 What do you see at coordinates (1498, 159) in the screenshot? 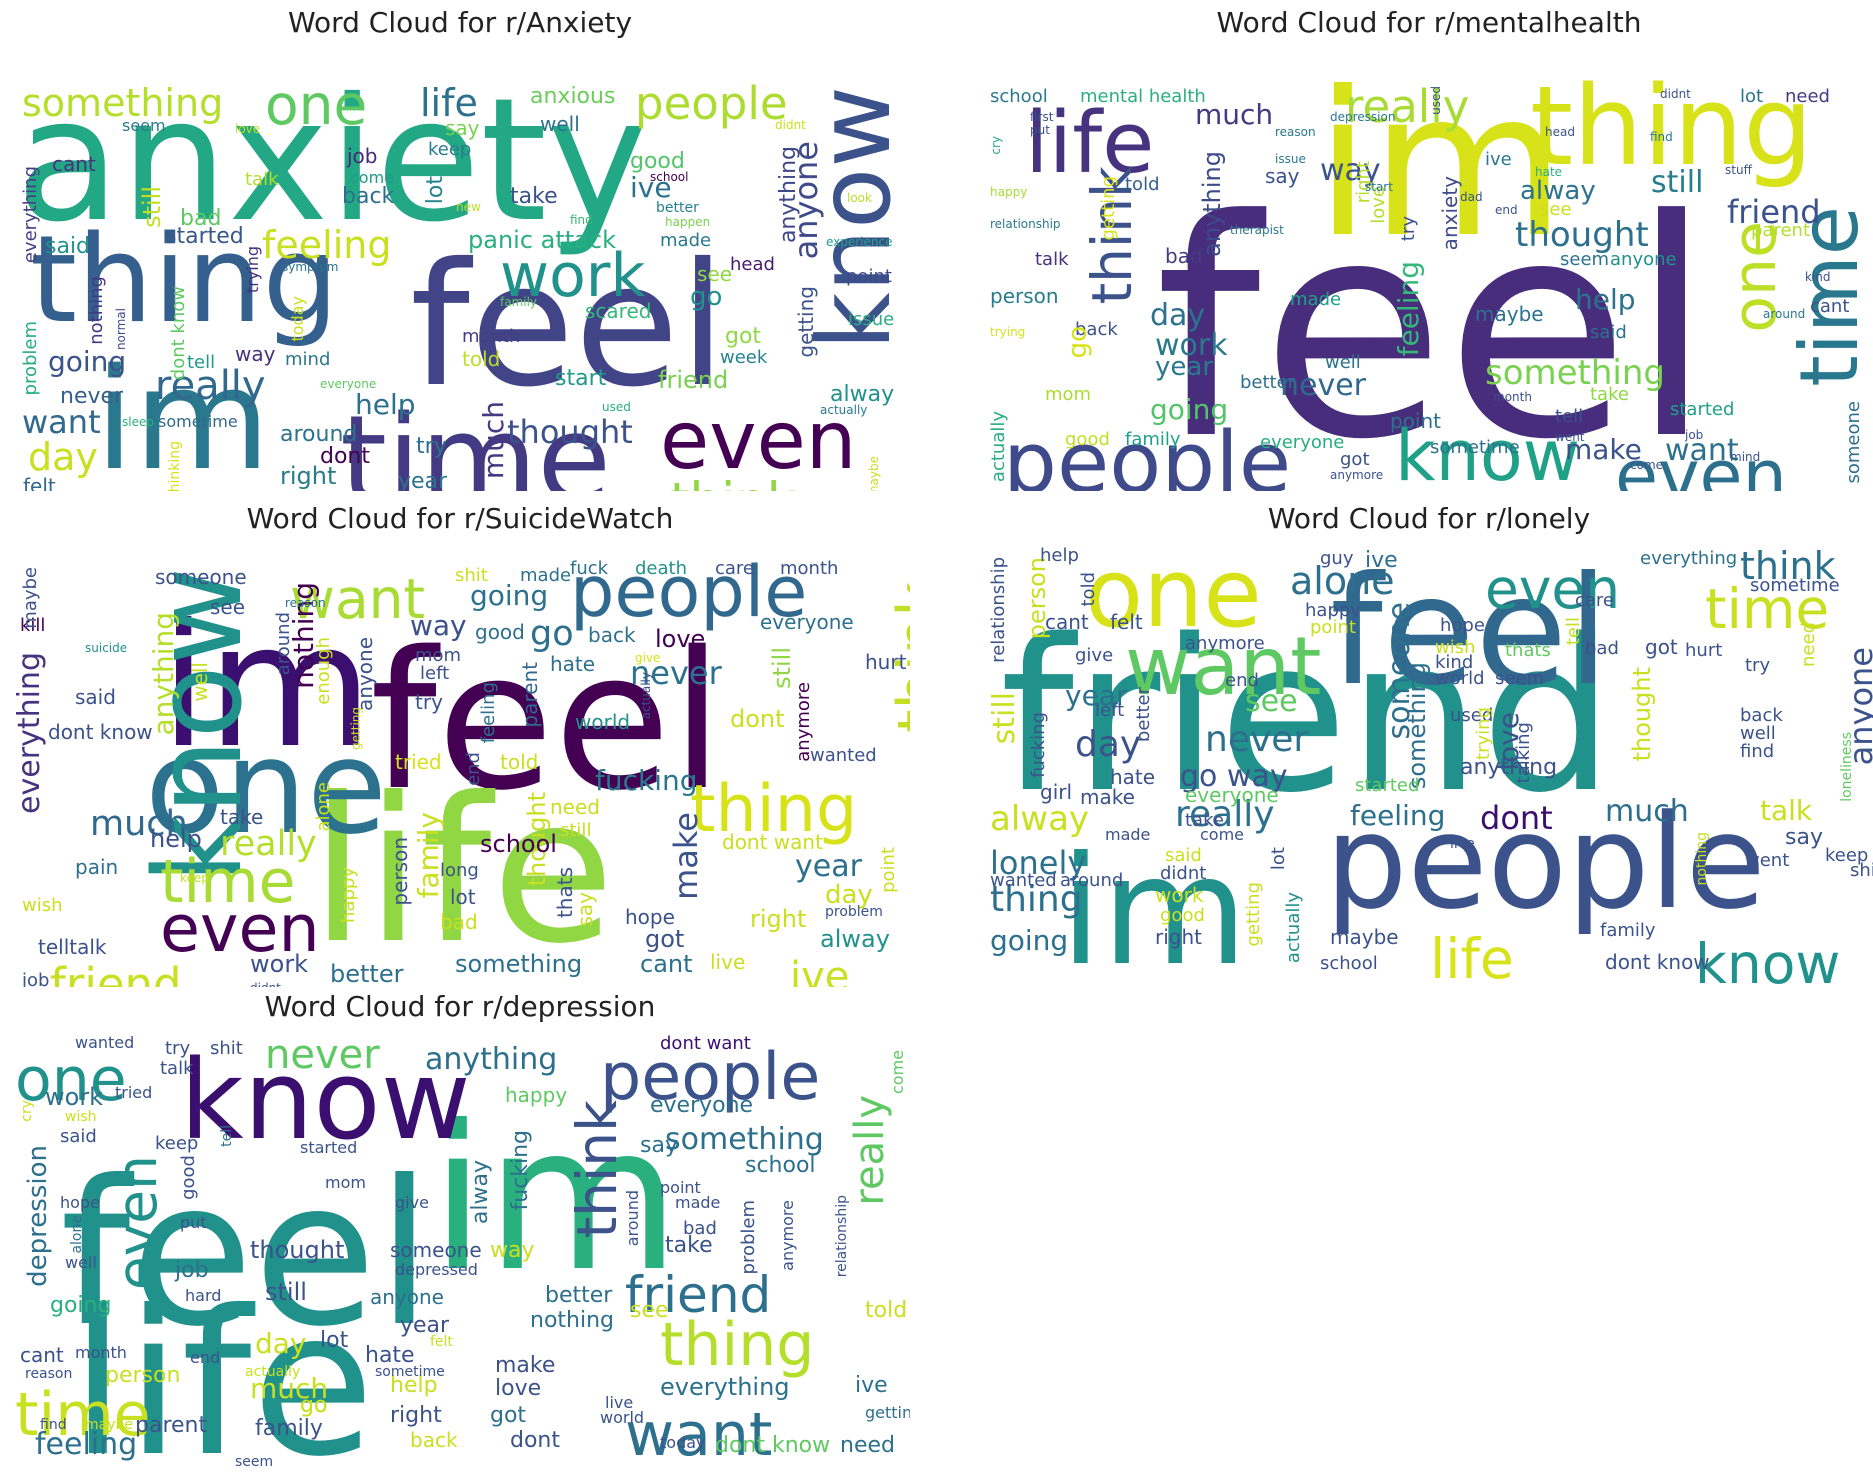
I see `cloud-word: ive` at bounding box center [1498, 159].